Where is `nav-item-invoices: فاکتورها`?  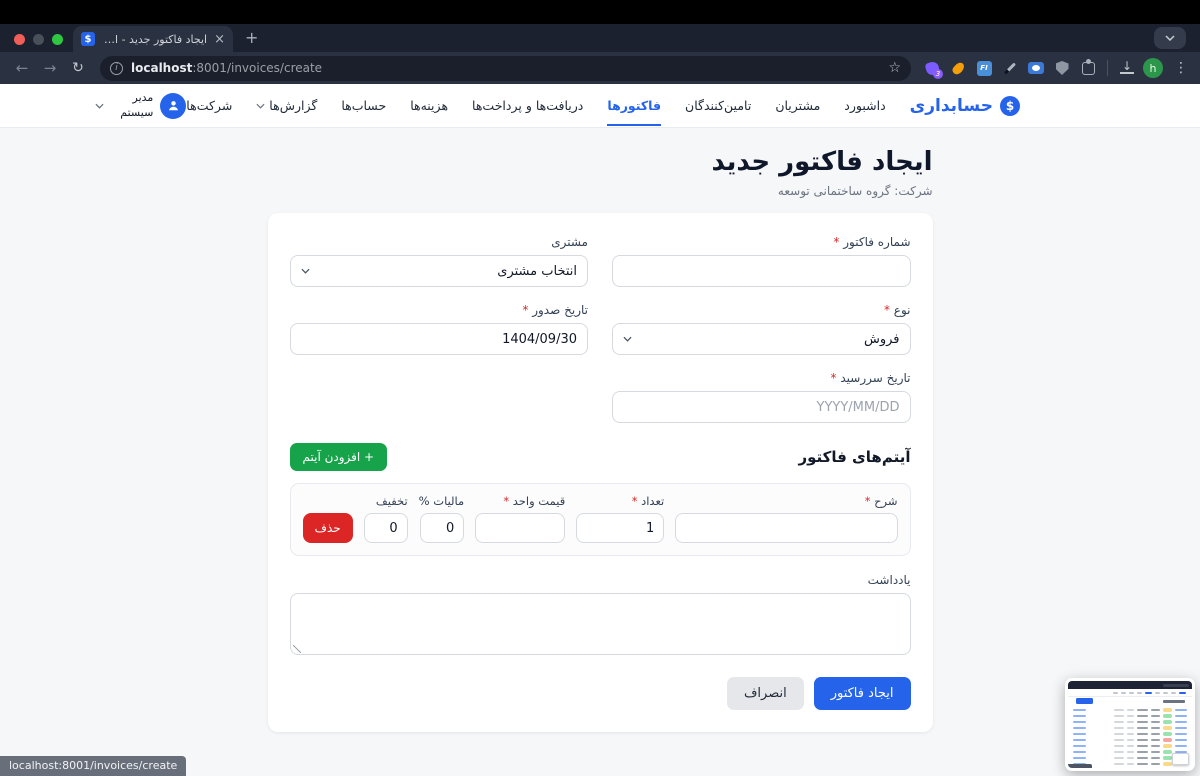 nav-item-invoices: فاکتورها is located at coordinates (634, 105).